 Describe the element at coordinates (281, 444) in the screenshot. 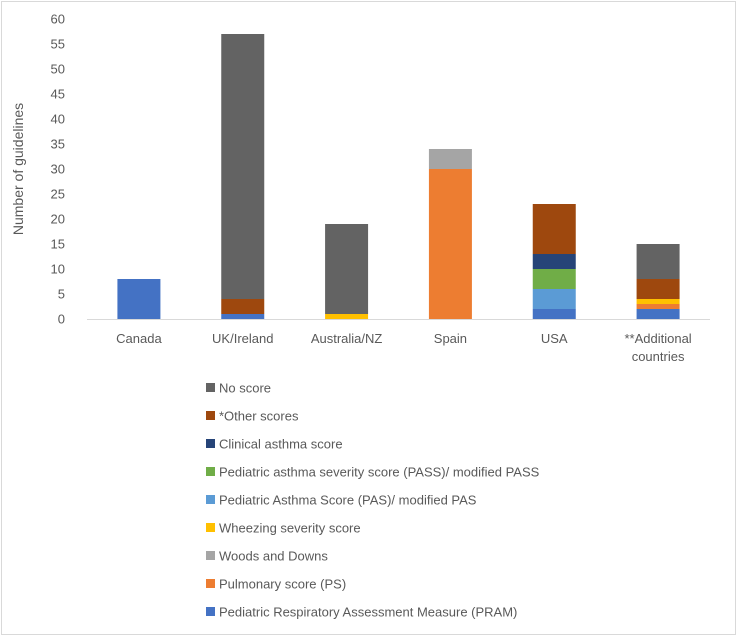

I see `legend-label: Clinical asthma score` at that location.